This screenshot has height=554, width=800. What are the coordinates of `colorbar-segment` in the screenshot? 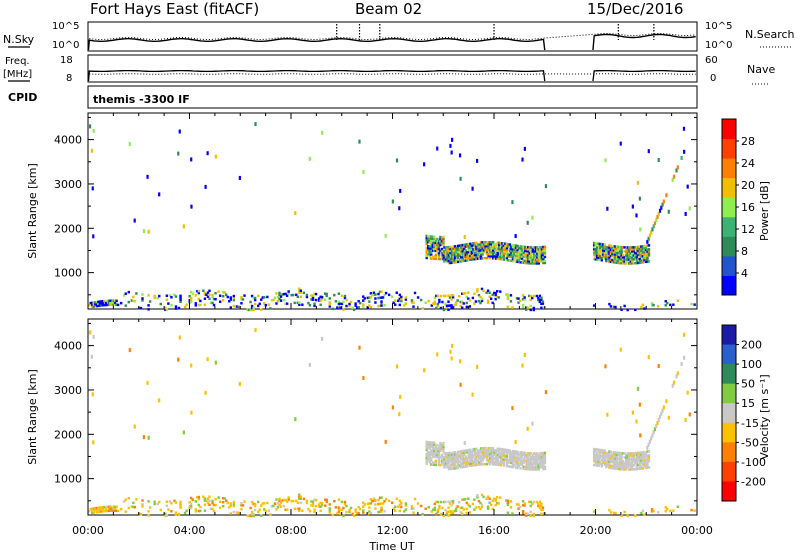 It's located at (729, 226).